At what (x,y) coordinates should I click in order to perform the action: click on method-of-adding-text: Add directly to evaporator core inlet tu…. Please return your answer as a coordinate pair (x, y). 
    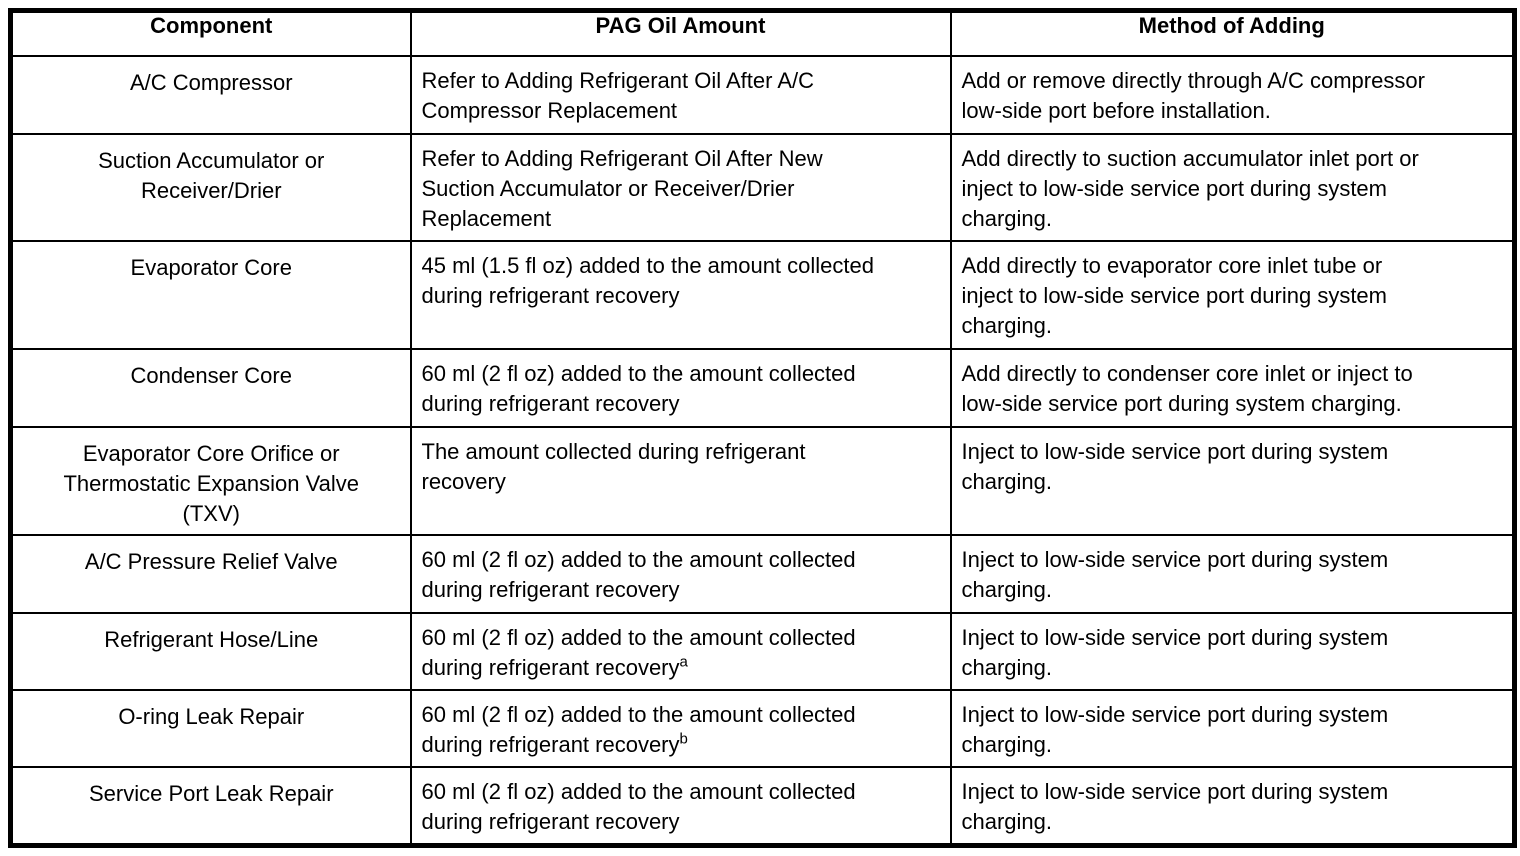
    Looking at the image, I should click on (1174, 295).